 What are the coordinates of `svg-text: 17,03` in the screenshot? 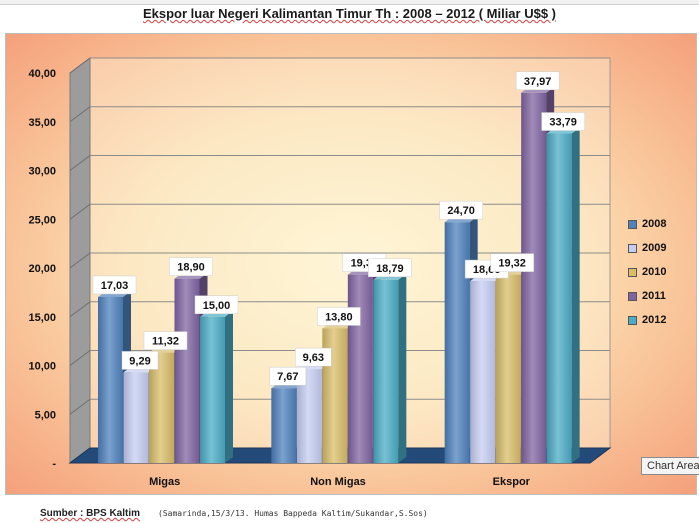 It's located at (115, 286).